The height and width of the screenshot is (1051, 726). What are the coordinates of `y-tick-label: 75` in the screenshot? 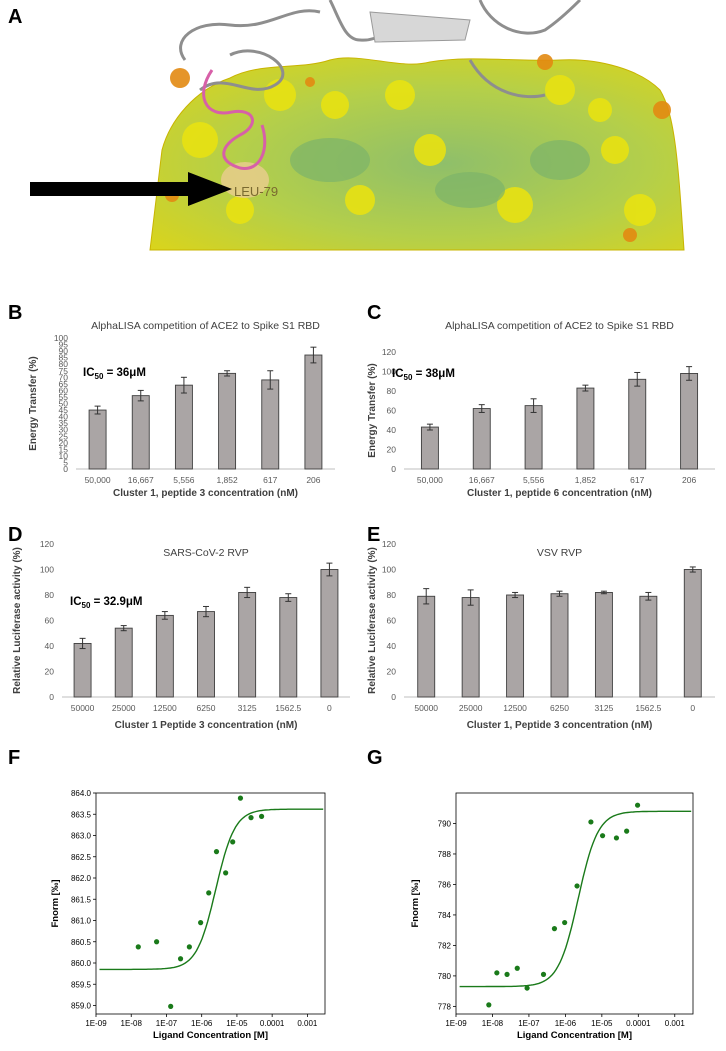 It's located at (64, 371).